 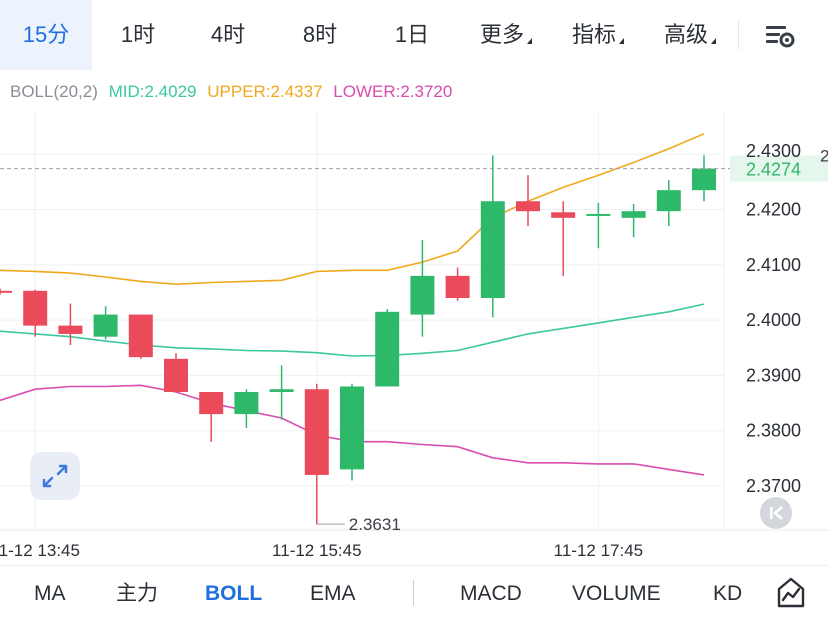 I want to click on tab-label: 更多, so click(x=501, y=34).